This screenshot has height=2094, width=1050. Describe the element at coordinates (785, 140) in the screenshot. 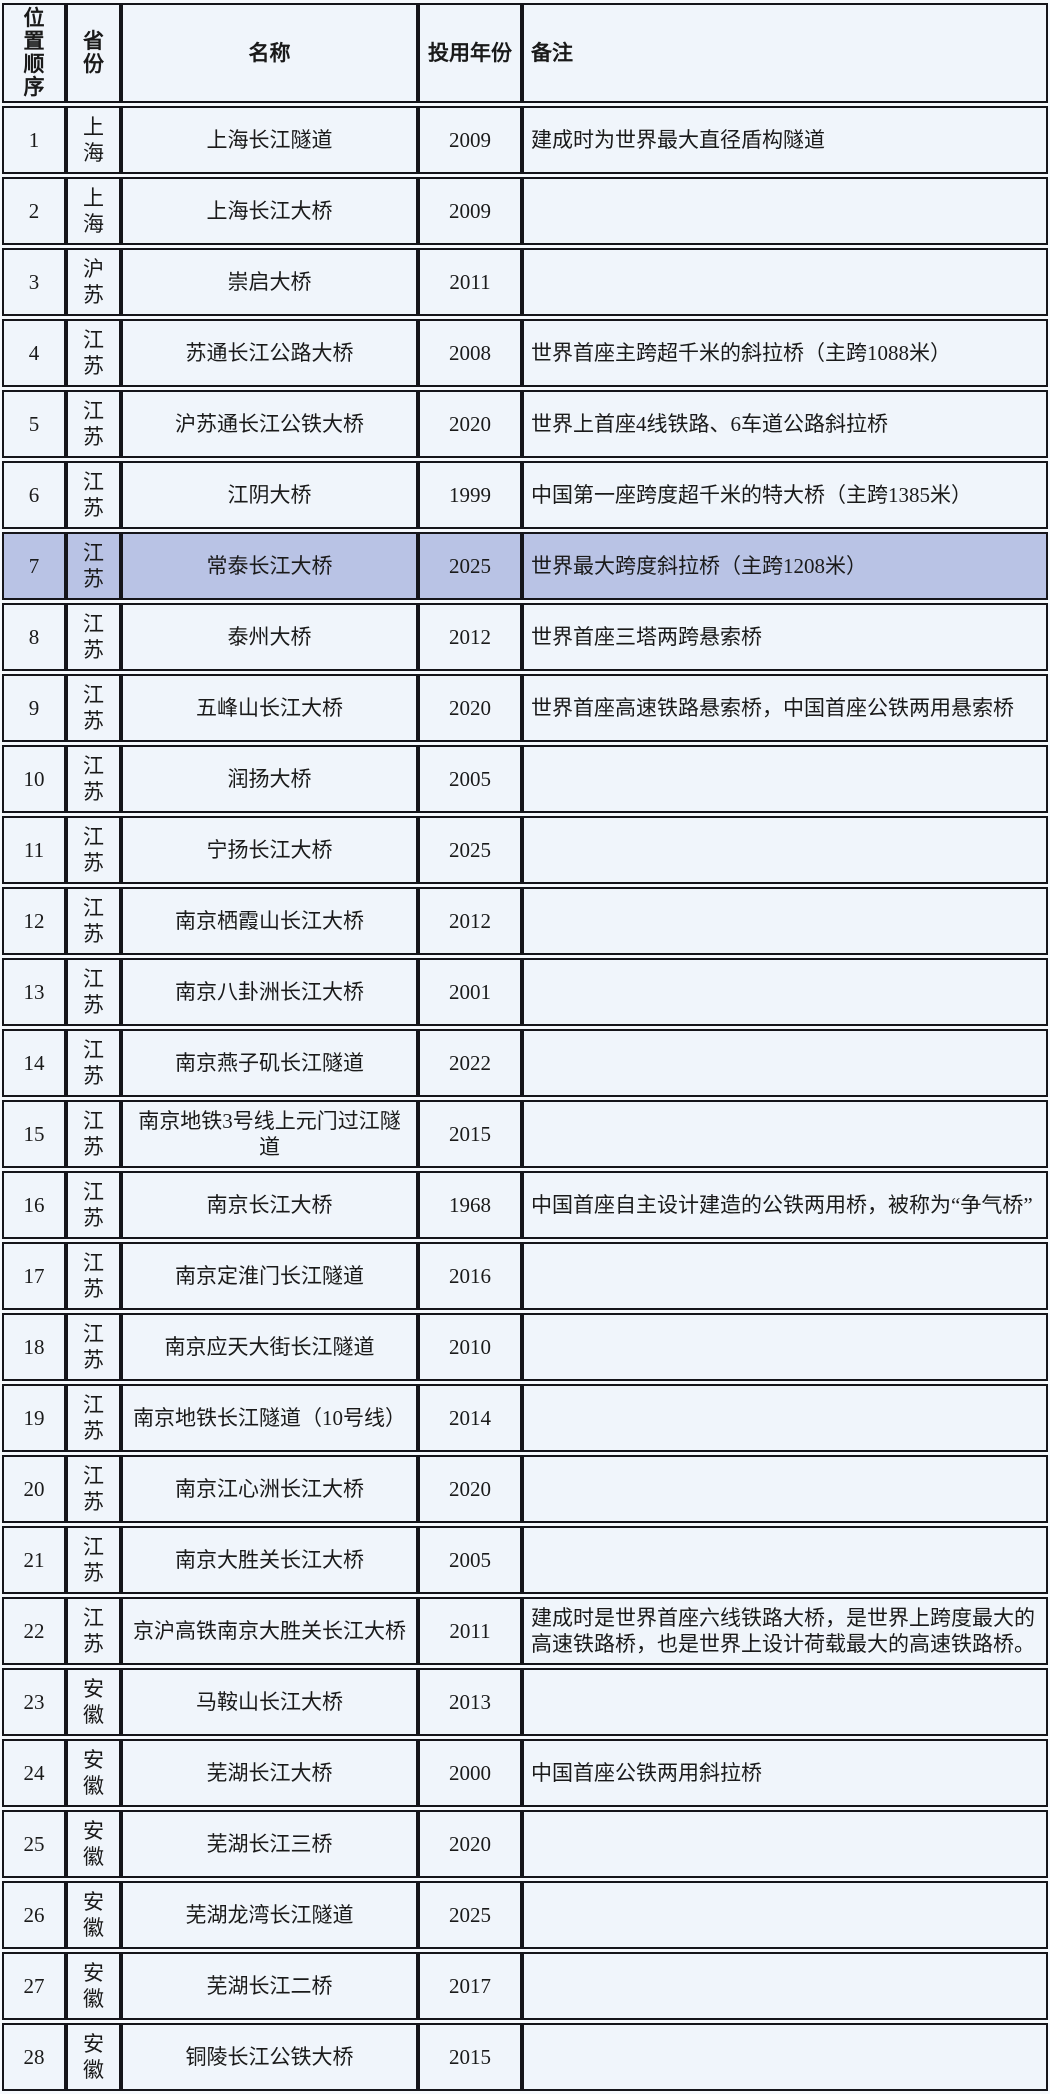

I see `cell-remark: 建成时为世界最大直径盾构隧道` at that location.